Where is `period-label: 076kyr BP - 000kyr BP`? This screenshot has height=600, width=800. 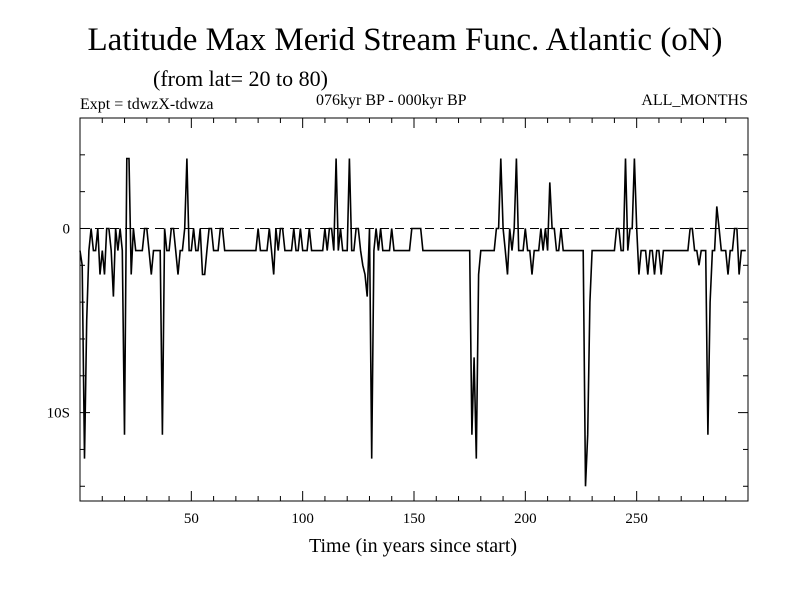 period-label: 076kyr BP - 000kyr BP is located at coordinates (391, 100).